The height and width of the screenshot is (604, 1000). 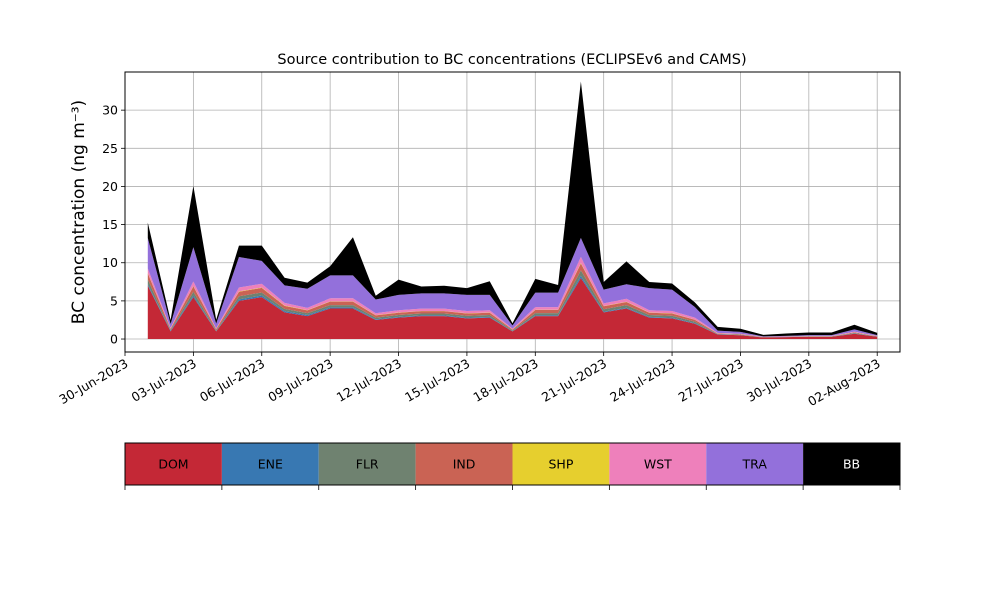 I want to click on legend-swatch-dom, so click(x=173, y=464).